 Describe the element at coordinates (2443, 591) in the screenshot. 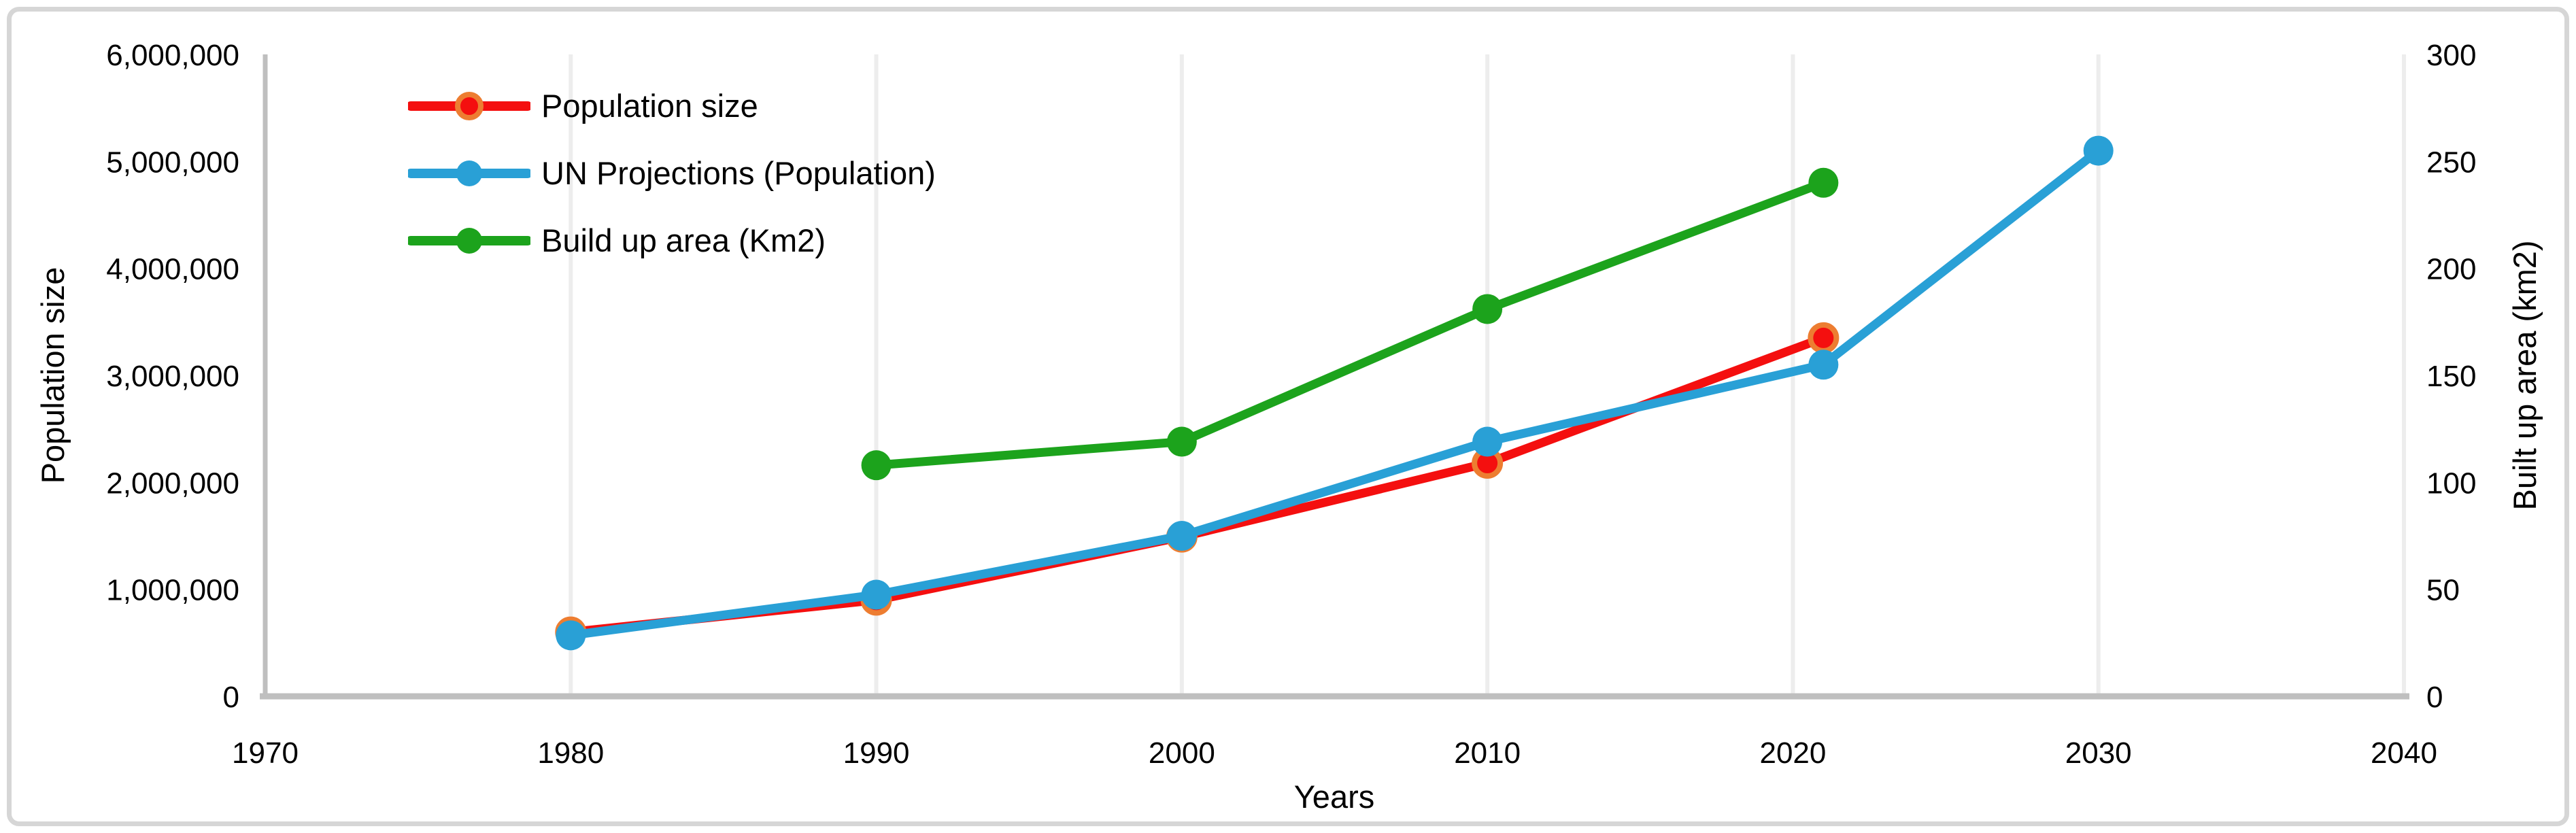

I see `right-axis-tick-label: 50` at that location.